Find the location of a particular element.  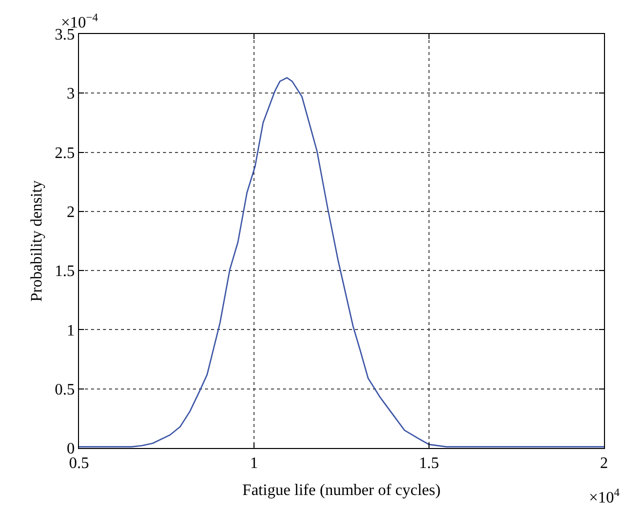

y-tick-label: 3 is located at coordinates (70, 94).